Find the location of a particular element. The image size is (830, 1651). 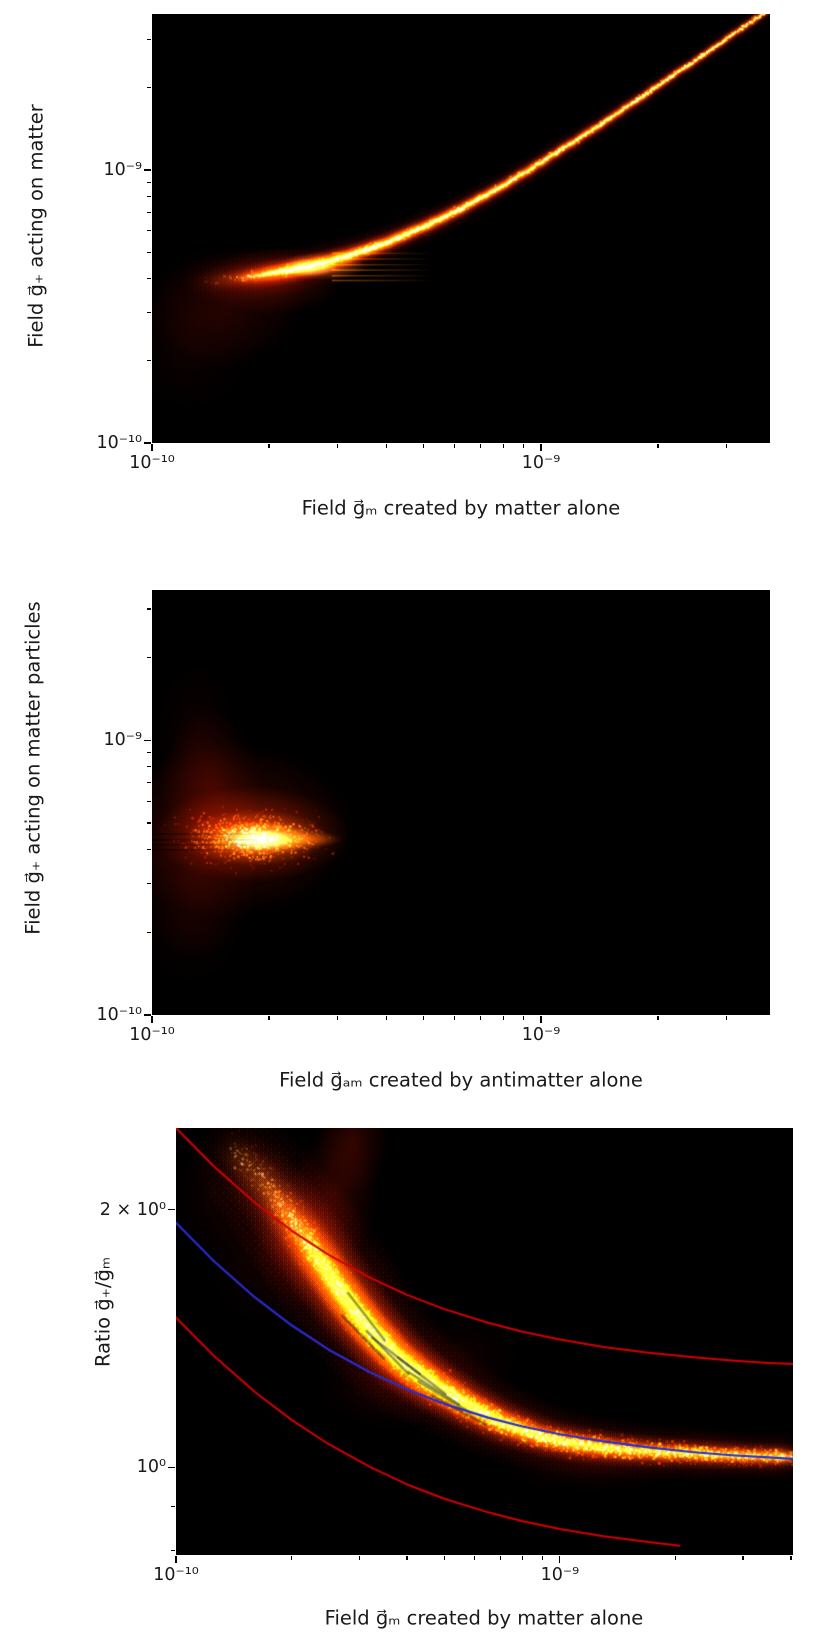

y-axis-label: Ratio g⃗₊/g⃗ₘ is located at coordinates (103, 1312).